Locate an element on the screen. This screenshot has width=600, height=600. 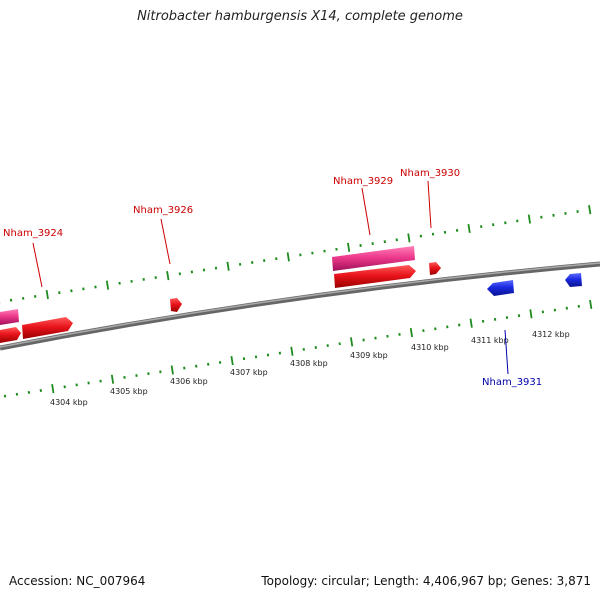
gene-label-nham-3931: Nham_3931 is located at coordinates (512, 382).